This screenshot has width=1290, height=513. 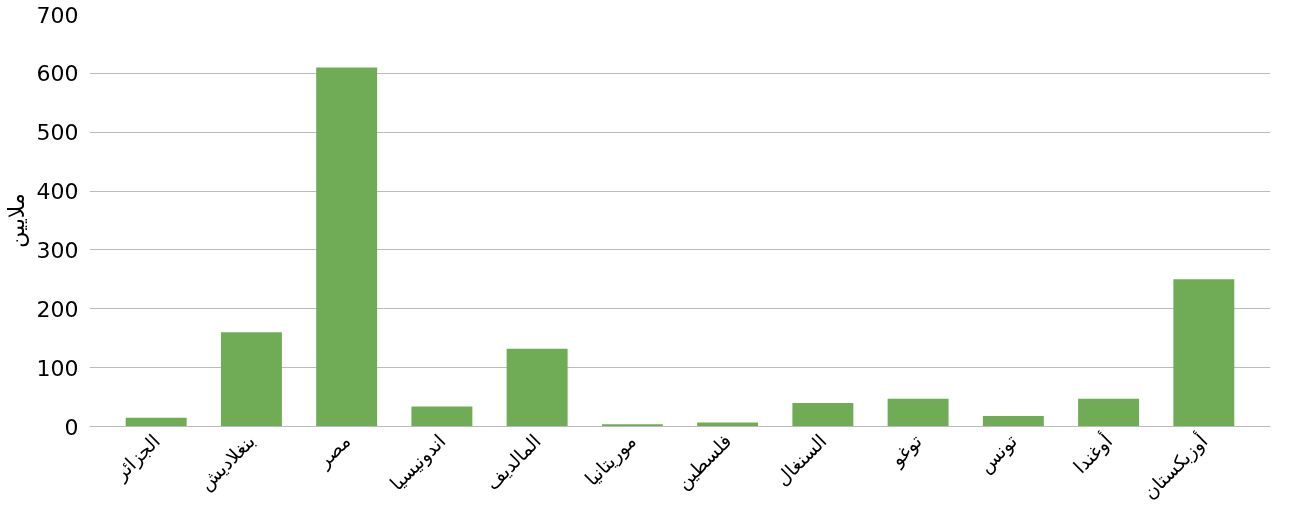 I want to click on x-tick-label: موريتانيا, so click(x=610, y=460).